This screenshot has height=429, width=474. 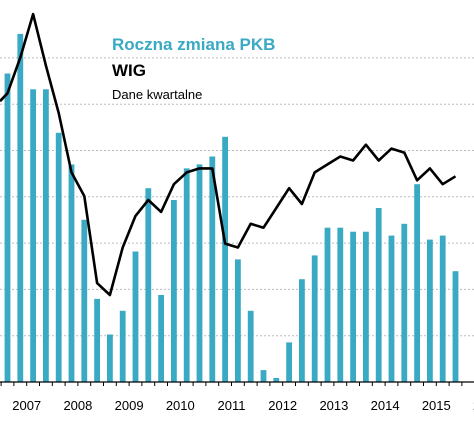 What do you see at coordinates (385, 405) in the screenshot?
I see `x-tick-label: 2014` at bounding box center [385, 405].